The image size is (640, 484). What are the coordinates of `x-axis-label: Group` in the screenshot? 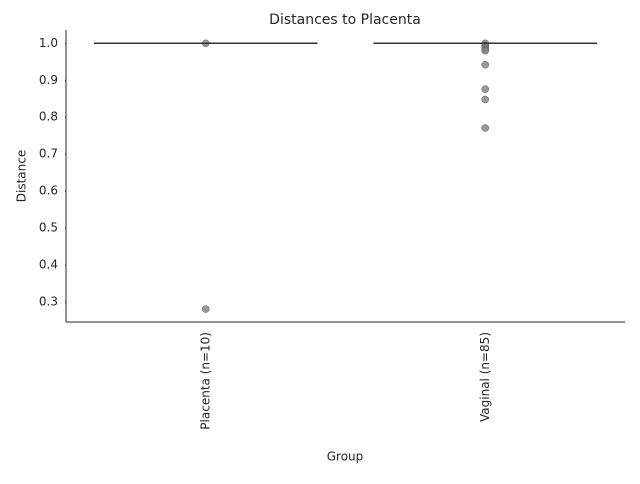 It's located at (345, 457).